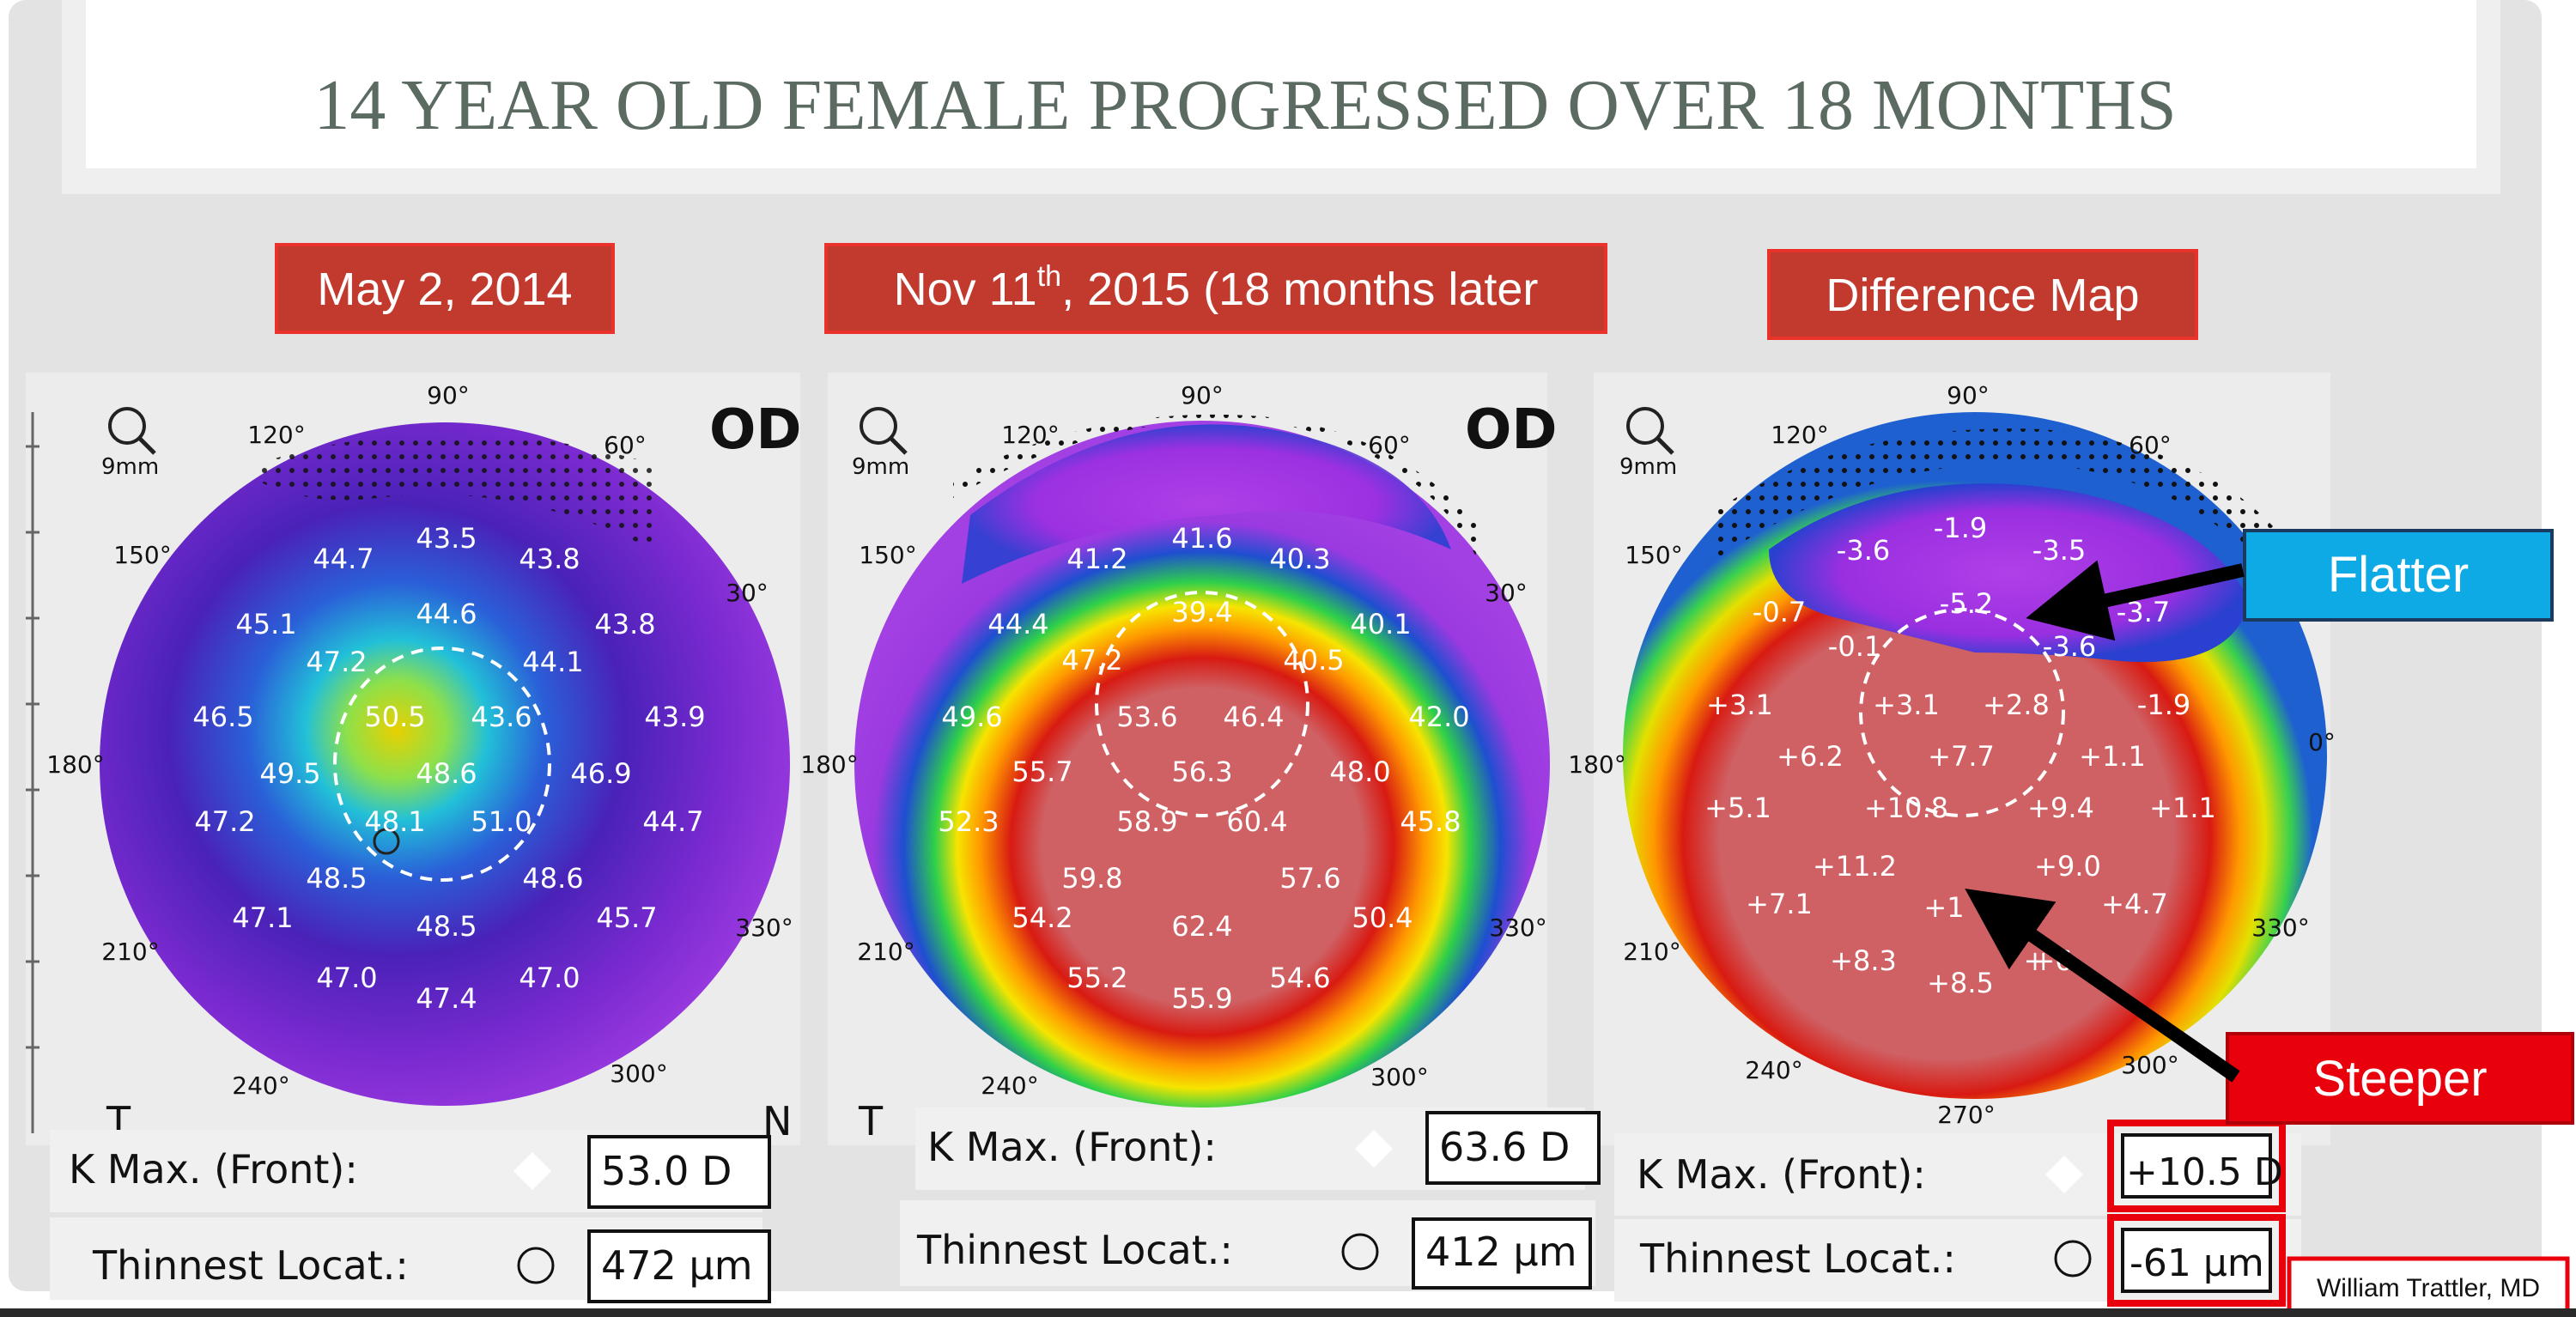  I want to click on axis-label-map-2: 120°, so click(1030, 435).